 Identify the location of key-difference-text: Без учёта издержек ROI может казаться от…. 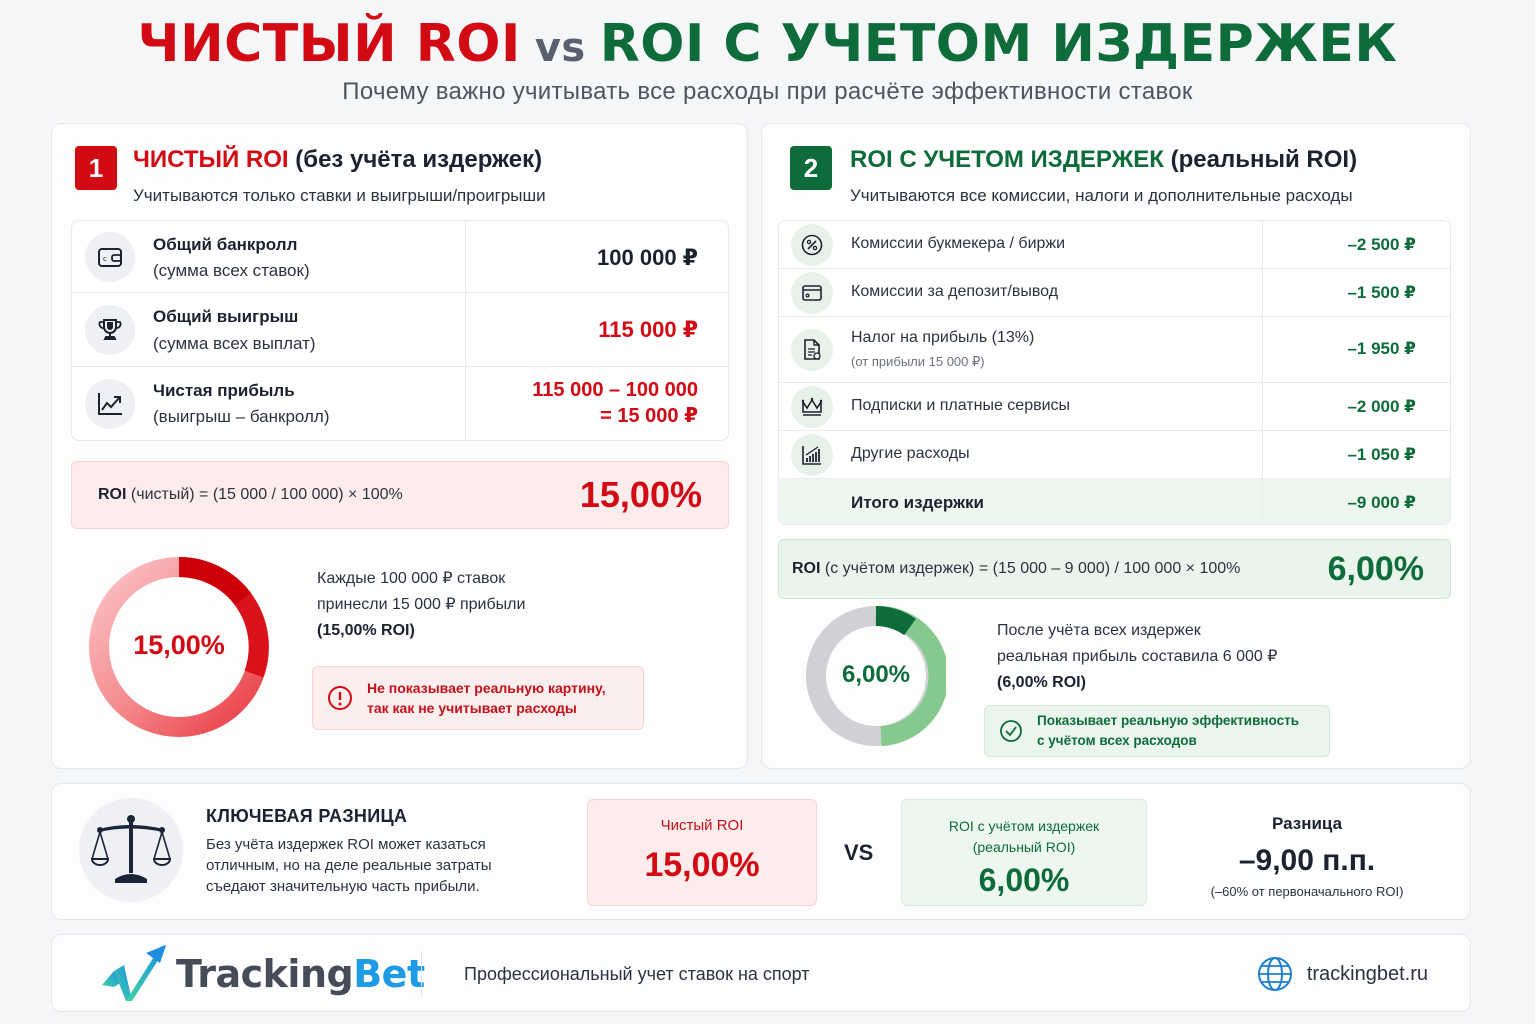
(349, 865).